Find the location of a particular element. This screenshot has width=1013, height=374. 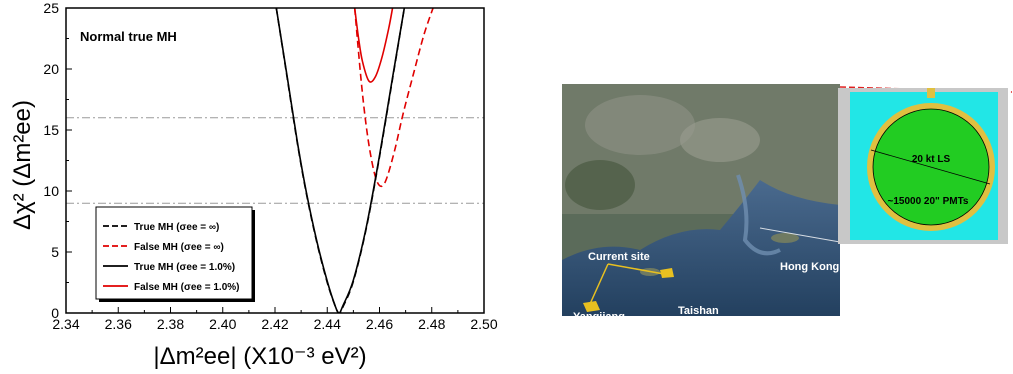

legend-label-3: False MH (σee = 1.0%) is located at coordinates (187, 287).